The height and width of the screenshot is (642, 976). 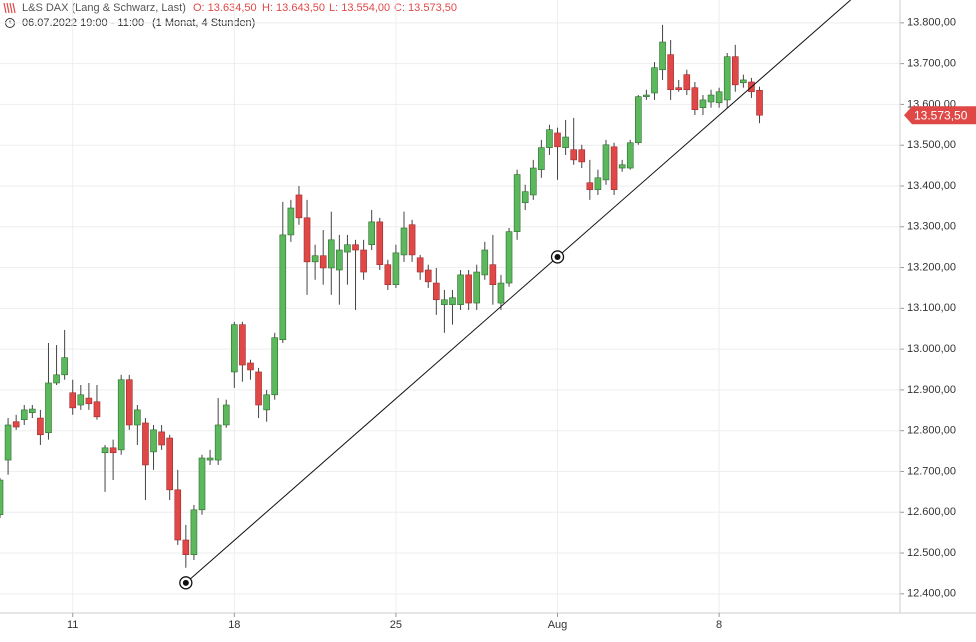 What do you see at coordinates (293, 8) in the screenshot?
I see `summary-high: H: 13.643,50` at bounding box center [293, 8].